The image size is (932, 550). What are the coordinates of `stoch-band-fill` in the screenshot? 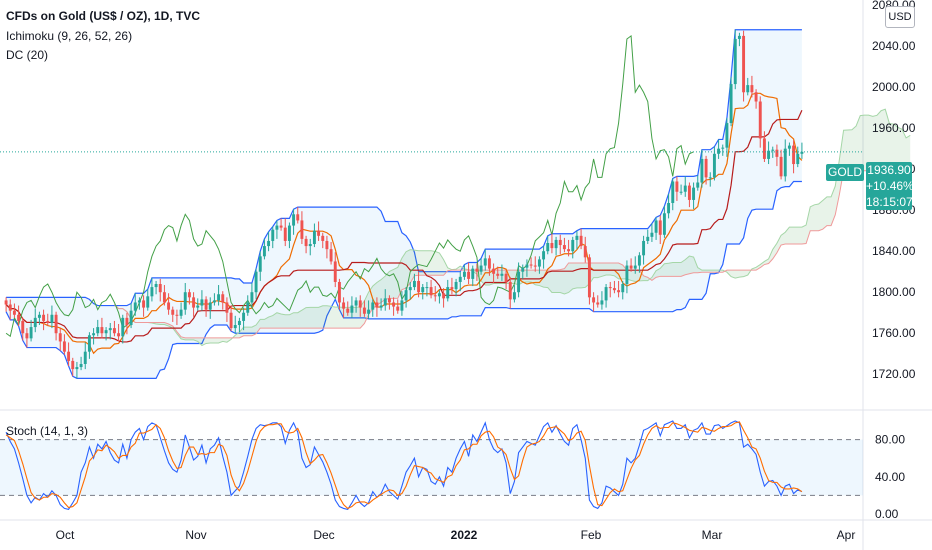 It's located at (431, 467).